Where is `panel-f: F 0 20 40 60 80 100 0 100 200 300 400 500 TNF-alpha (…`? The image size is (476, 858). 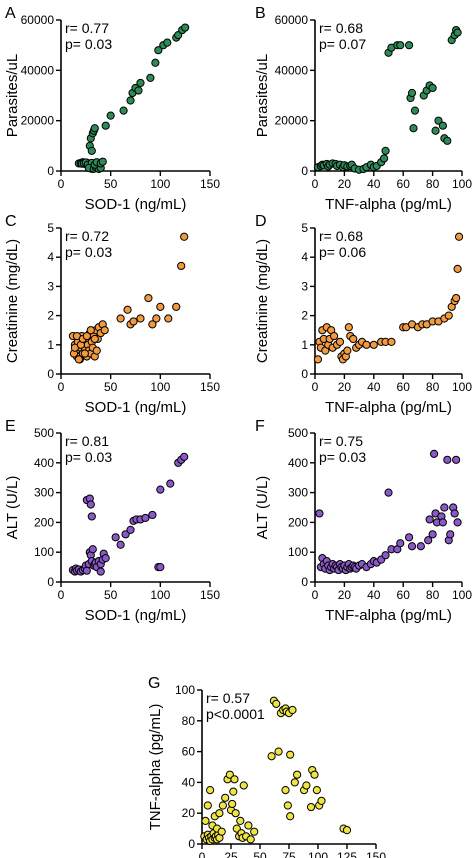
panel-f: F 0 20 40 60 80 100 0 100 200 300 400 500 TNF-alpha (… is located at coordinates (363, 521).